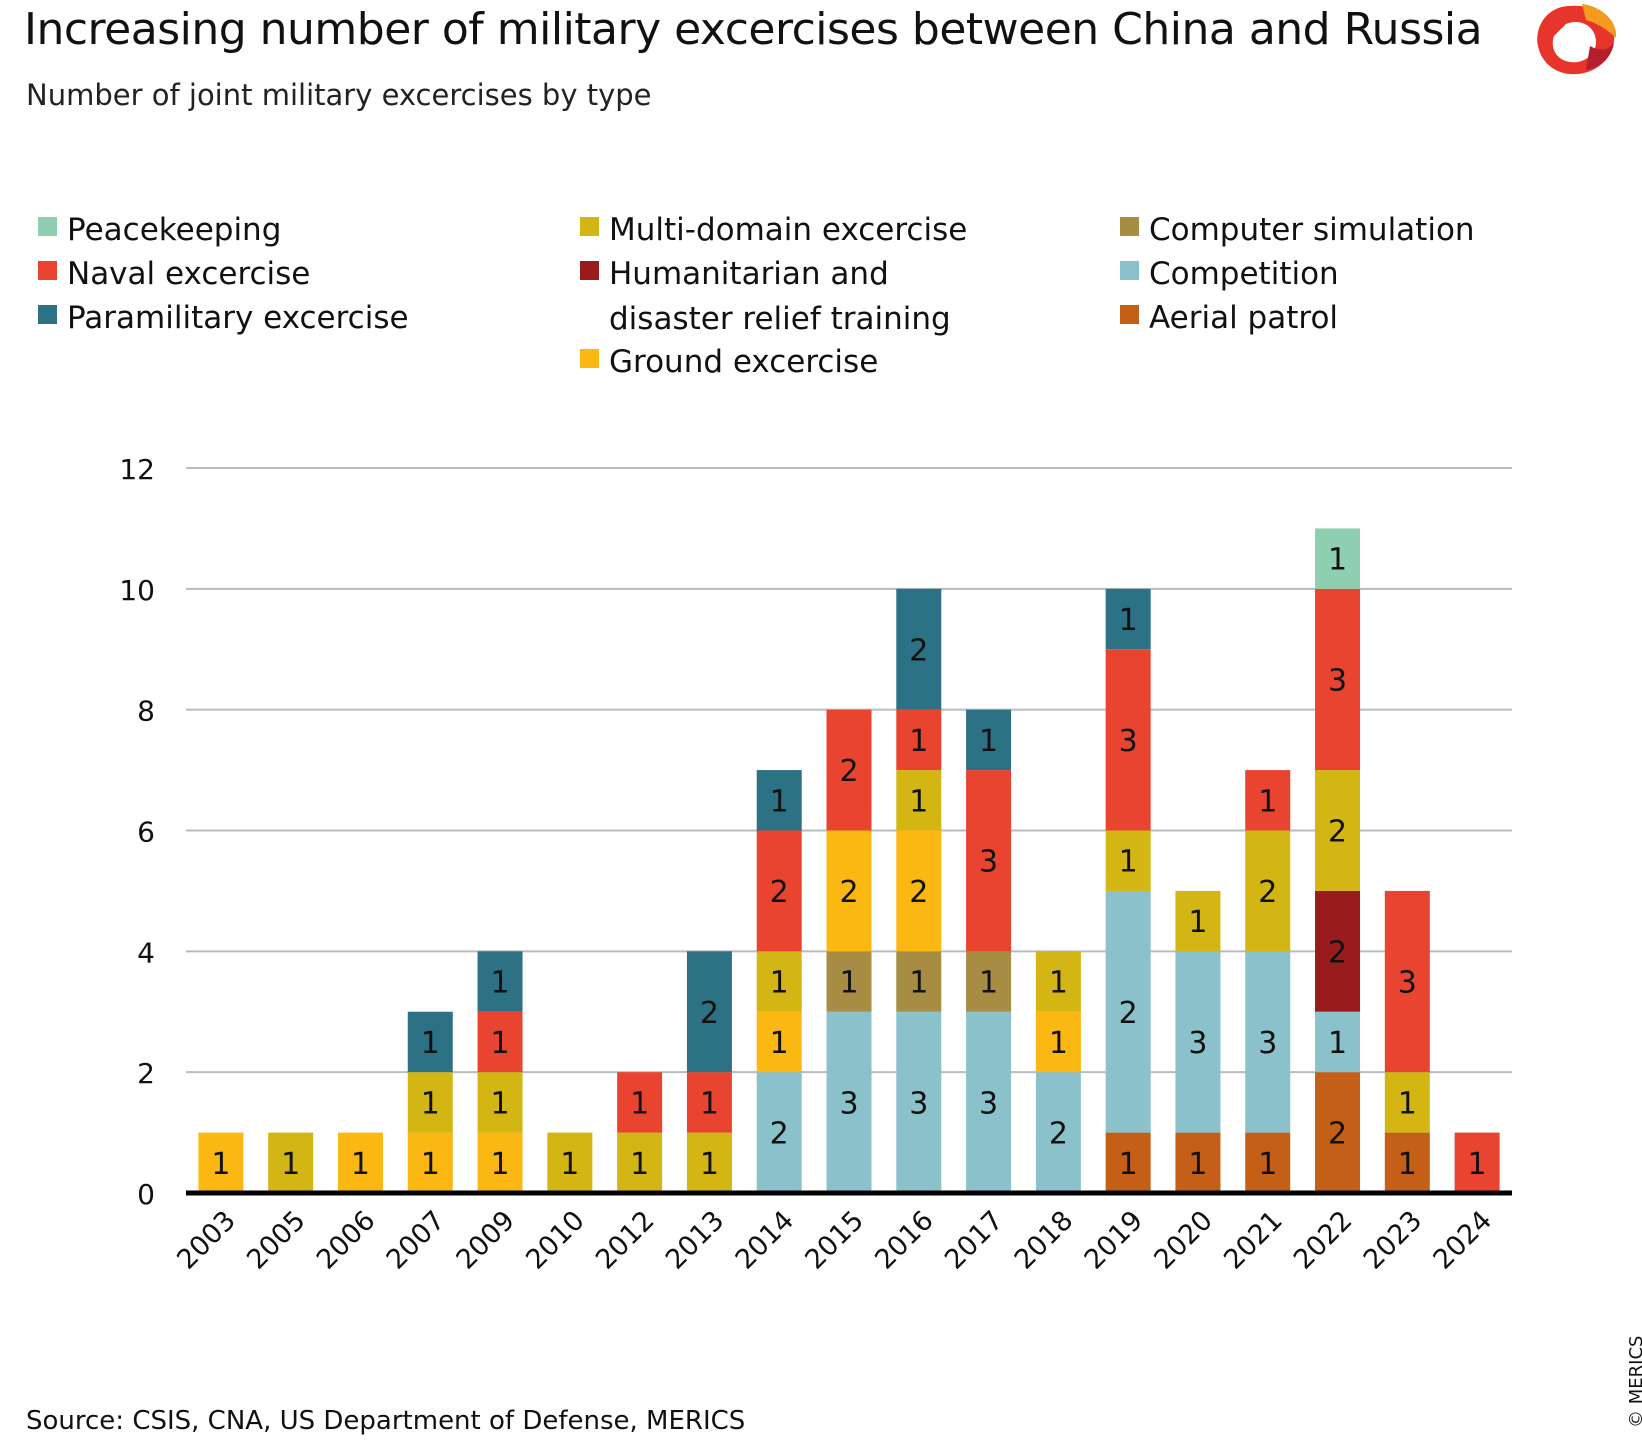 The width and height of the screenshot is (1642, 1456). What do you see at coordinates (137, 469) in the screenshot?
I see `y-tick-label: 12` at bounding box center [137, 469].